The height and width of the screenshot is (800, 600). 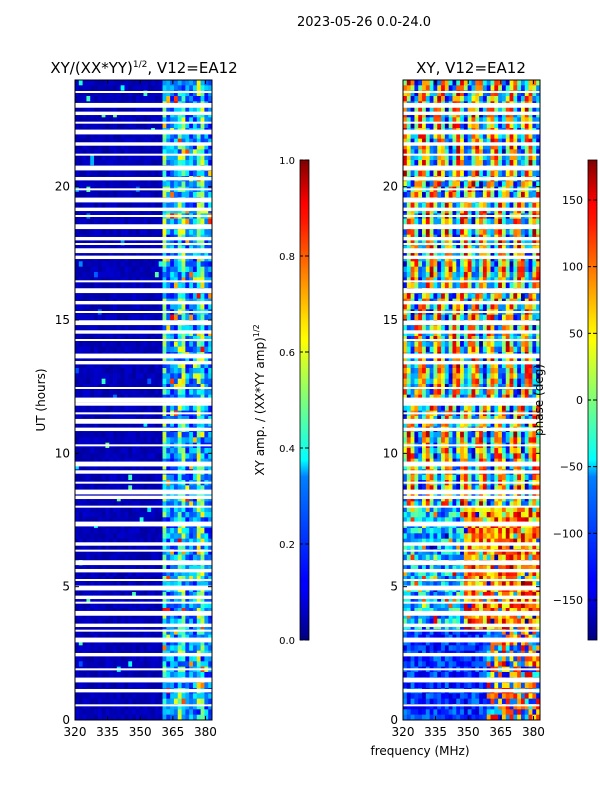 I want to click on amp-y-axis-label: UT (hours), so click(x=41, y=399).